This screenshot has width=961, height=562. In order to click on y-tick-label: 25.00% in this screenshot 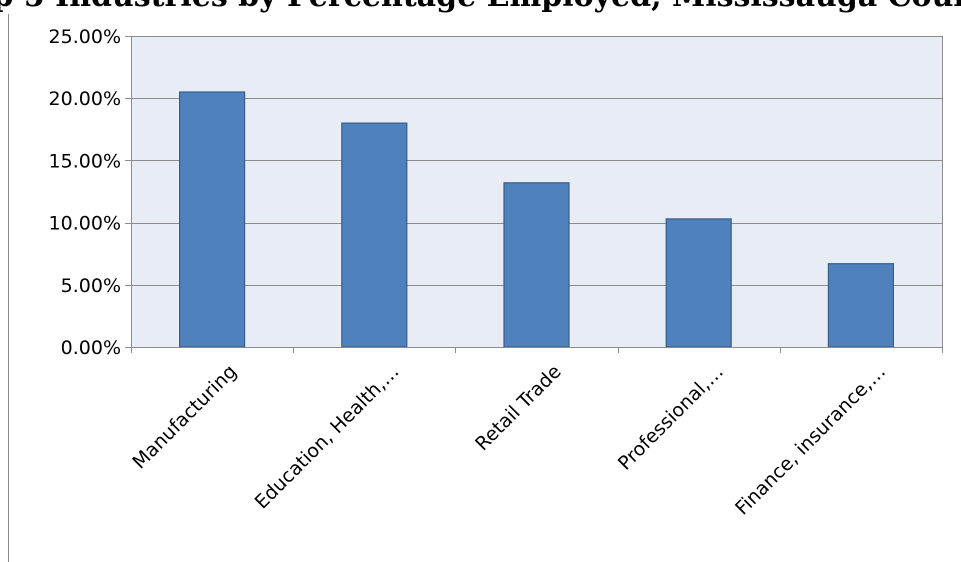, I will do `click(85, 37)`.